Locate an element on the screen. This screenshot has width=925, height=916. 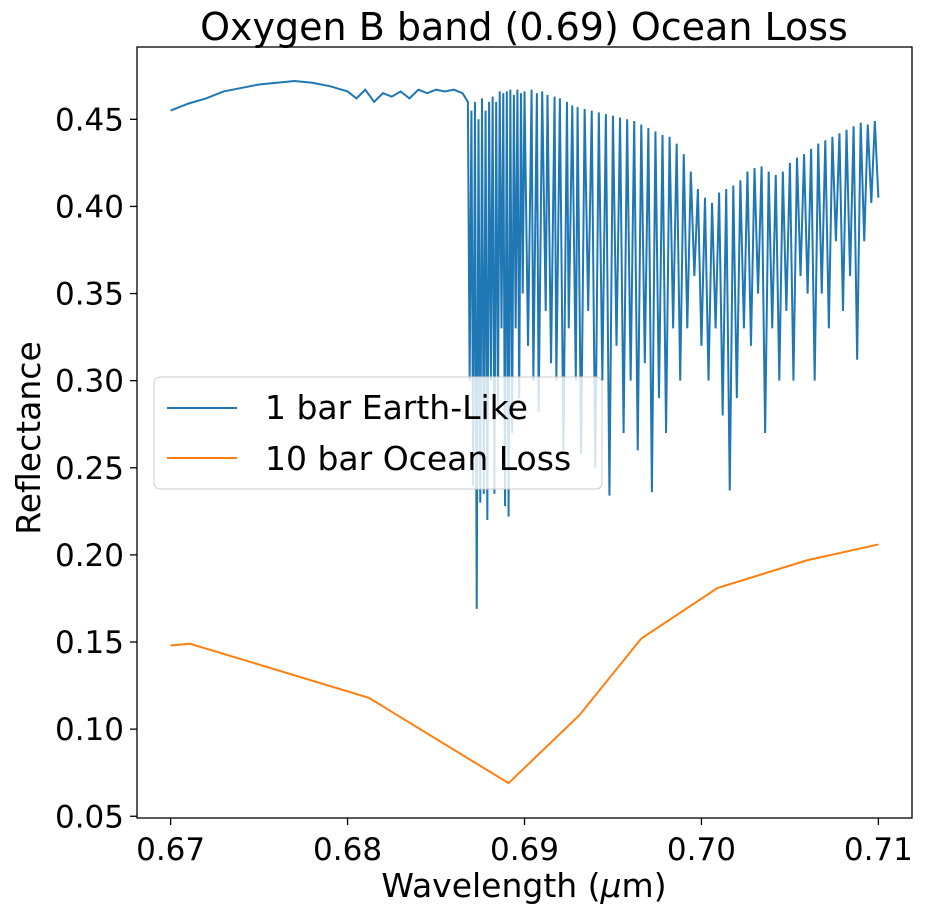
y-tick-label: 0.40 is located at coordinates (89, 207).